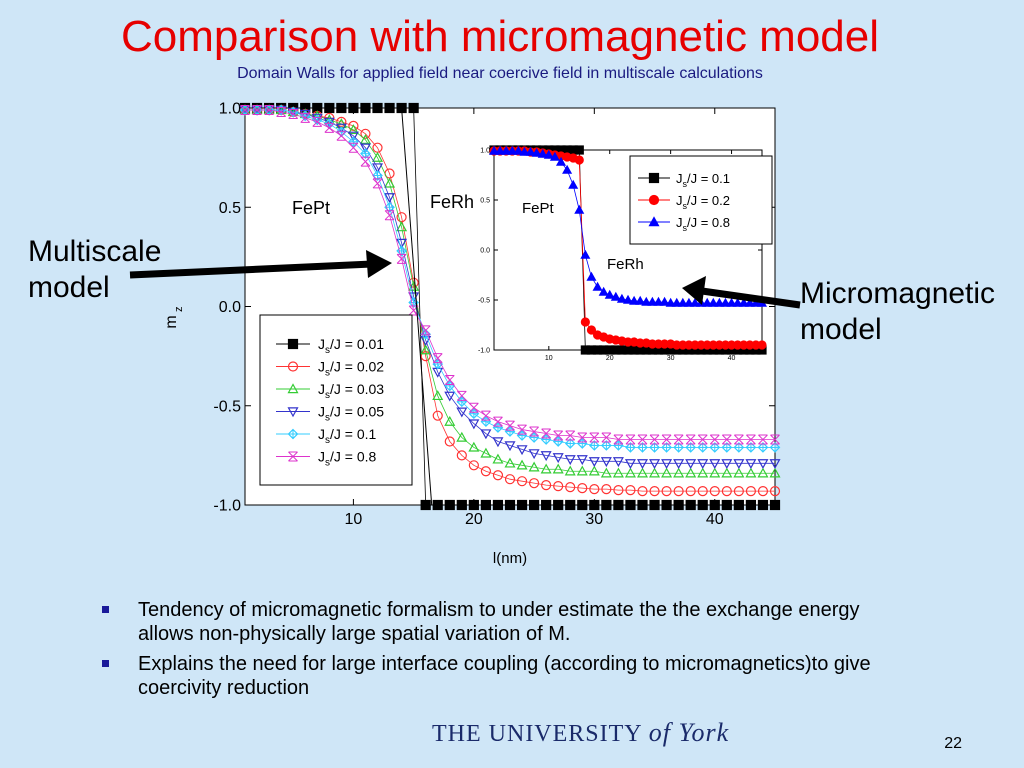 The image size is (1024, 768). Describe the element at coordinates (293, 412) in the screenshot. I see `legend-marker` at that location.